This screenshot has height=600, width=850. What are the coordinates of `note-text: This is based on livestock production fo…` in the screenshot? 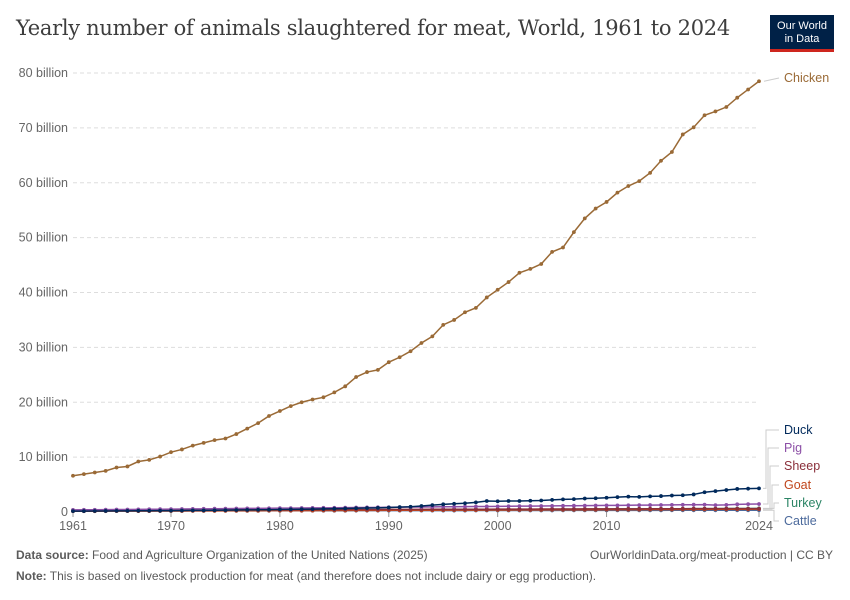 It's located at (323, 576).